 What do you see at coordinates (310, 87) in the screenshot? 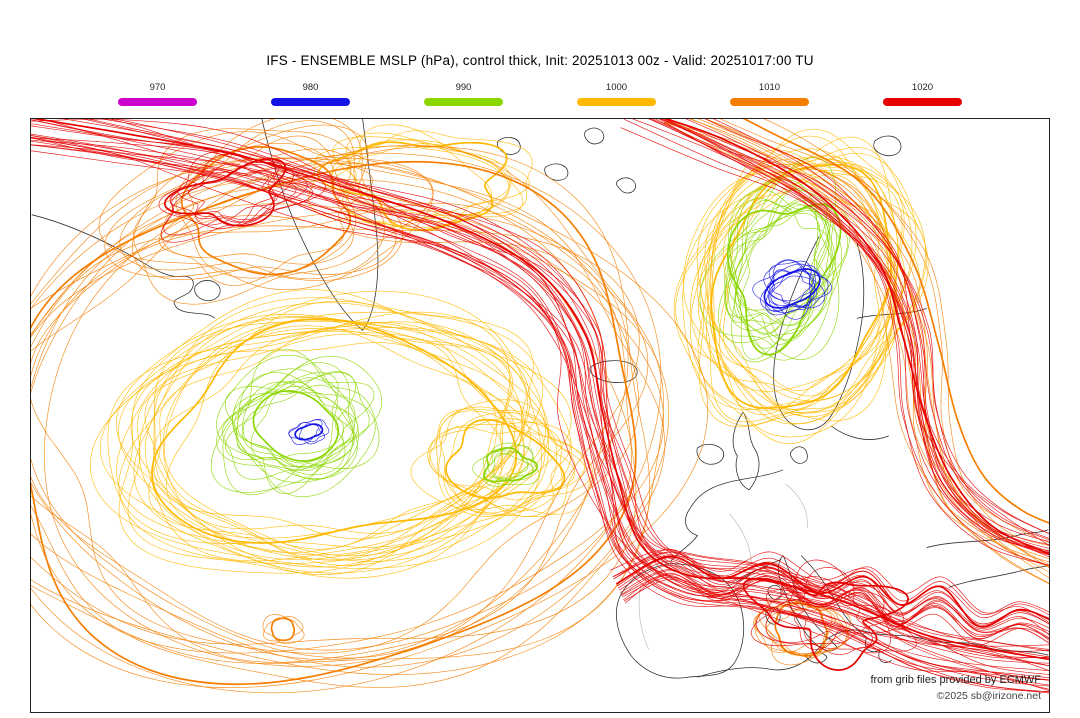
I see `legend-label-980: 980` at bounding box center [310, 87].